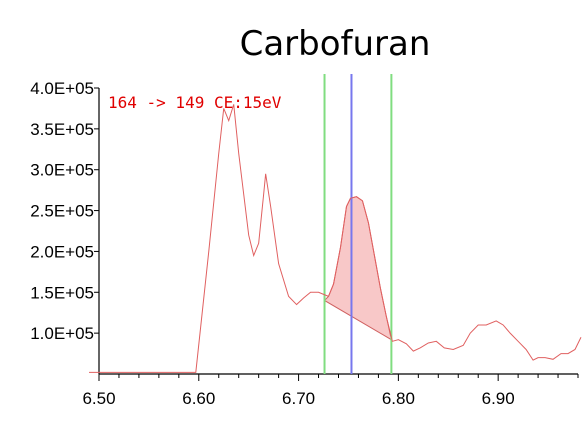 Image resolution: width=585 pixels, height=435 pixels. I want to click on x-axis-ticks: 6.50 6.60 6.70 6.80 6.90, so click(330, 391).